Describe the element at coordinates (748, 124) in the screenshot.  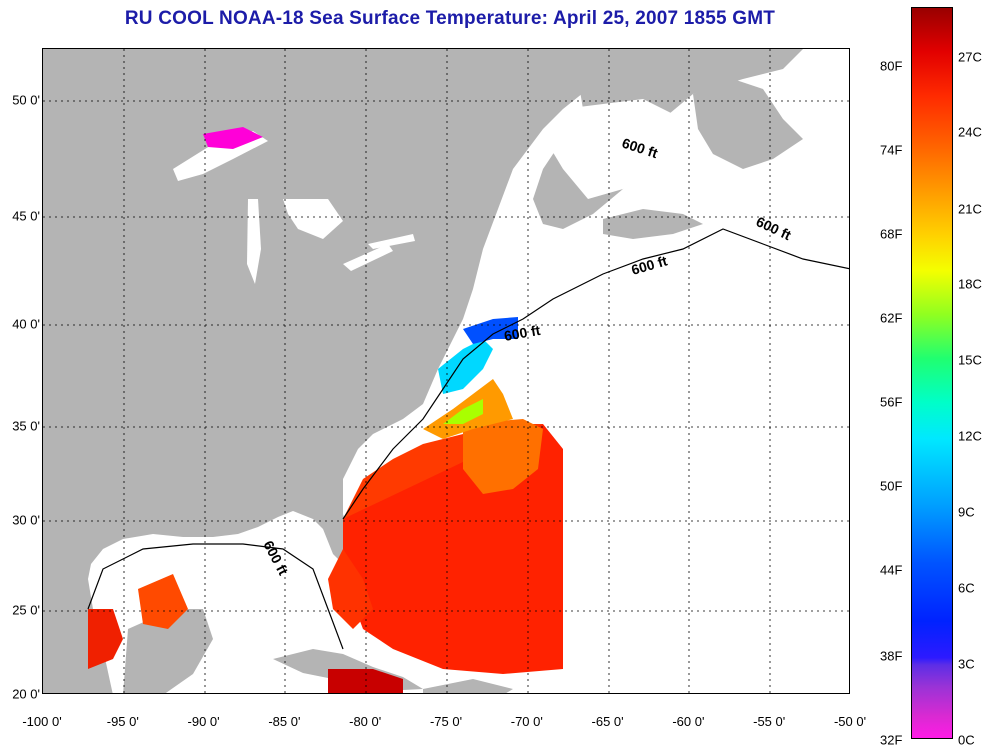
I see `newfoundland-land` at that location.